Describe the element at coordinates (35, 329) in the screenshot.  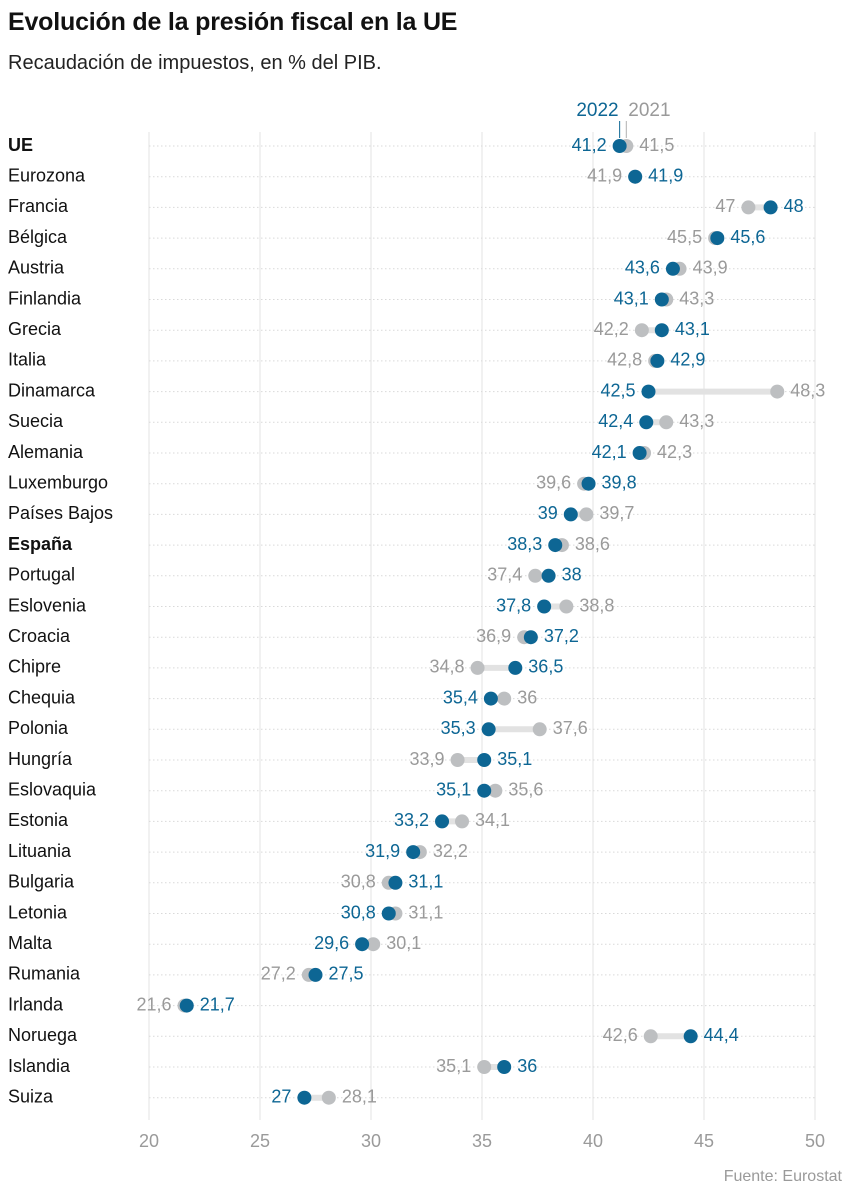
I see `country-label: Grecia` at that location.